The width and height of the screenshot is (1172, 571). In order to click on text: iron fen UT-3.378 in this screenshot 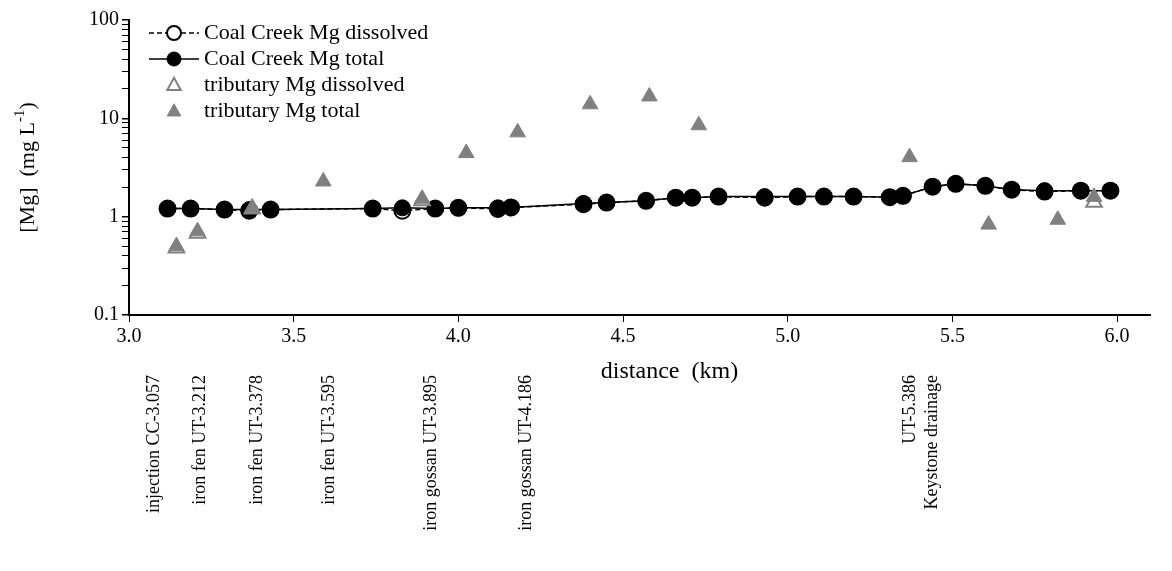, I will do `click(255, 440)`.